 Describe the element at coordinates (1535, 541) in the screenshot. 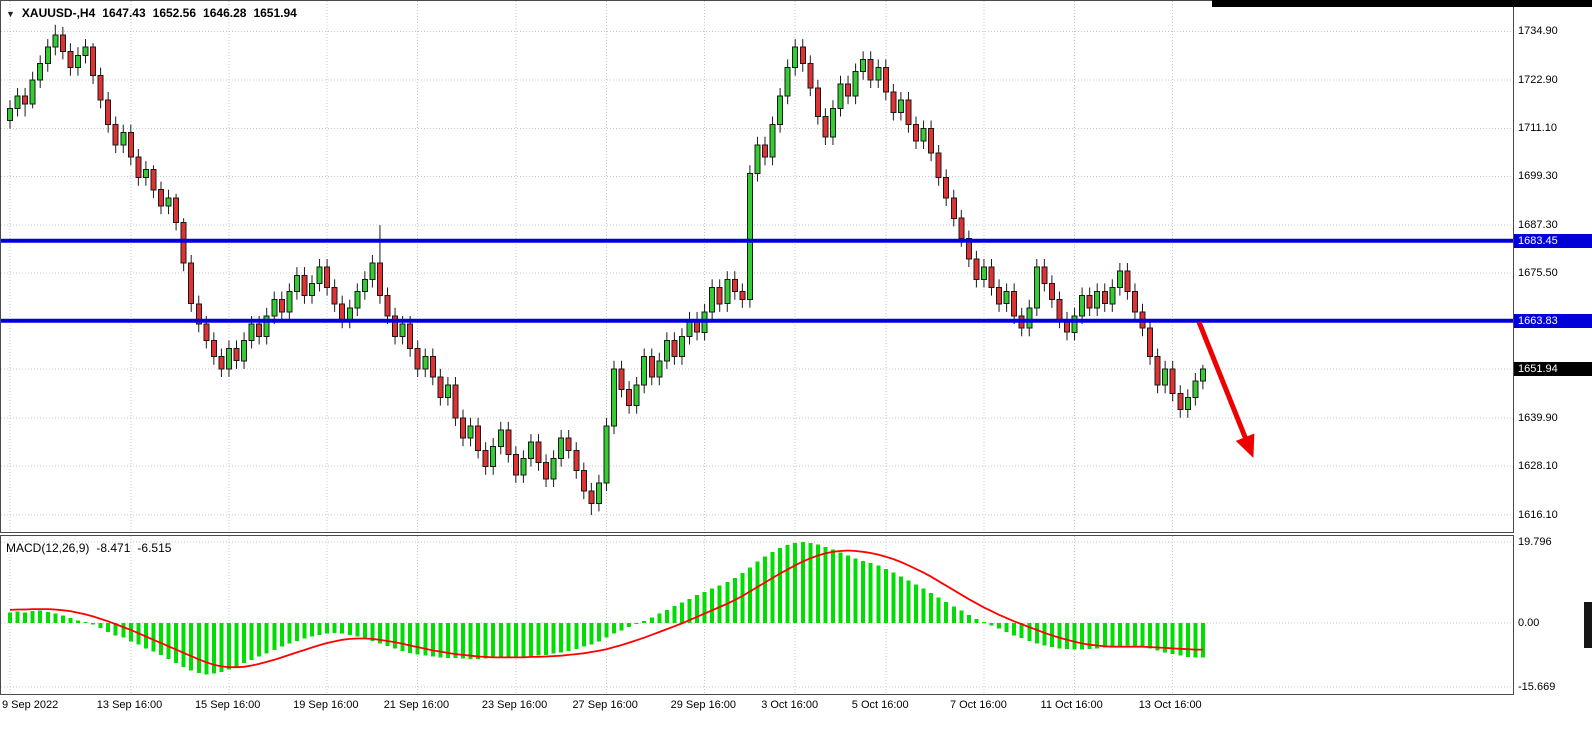

I see `macd-axis-label: 19.796` at that location.